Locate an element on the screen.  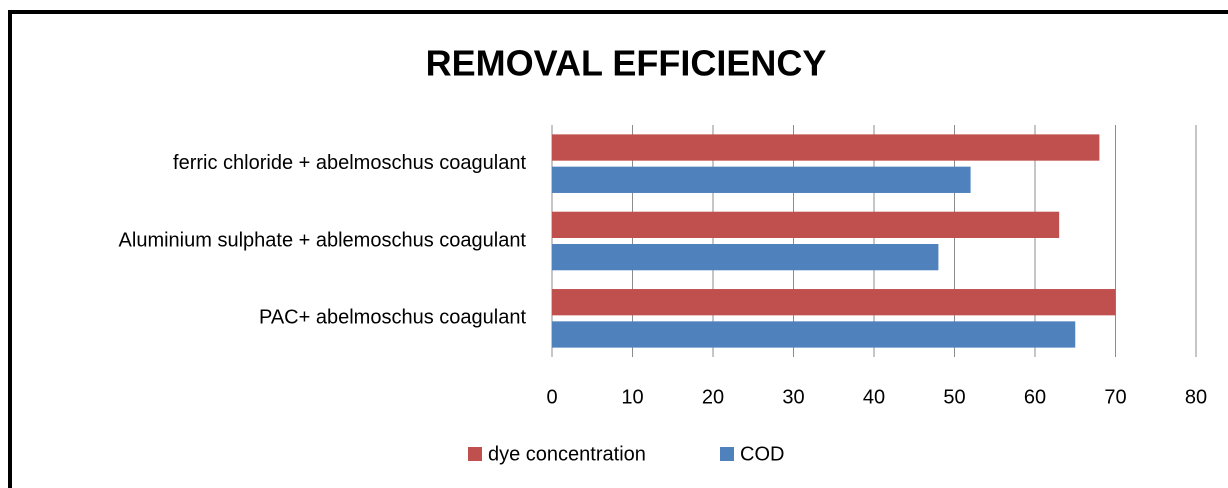
x-tick-label: 50 is located at coordinates (954, 397).